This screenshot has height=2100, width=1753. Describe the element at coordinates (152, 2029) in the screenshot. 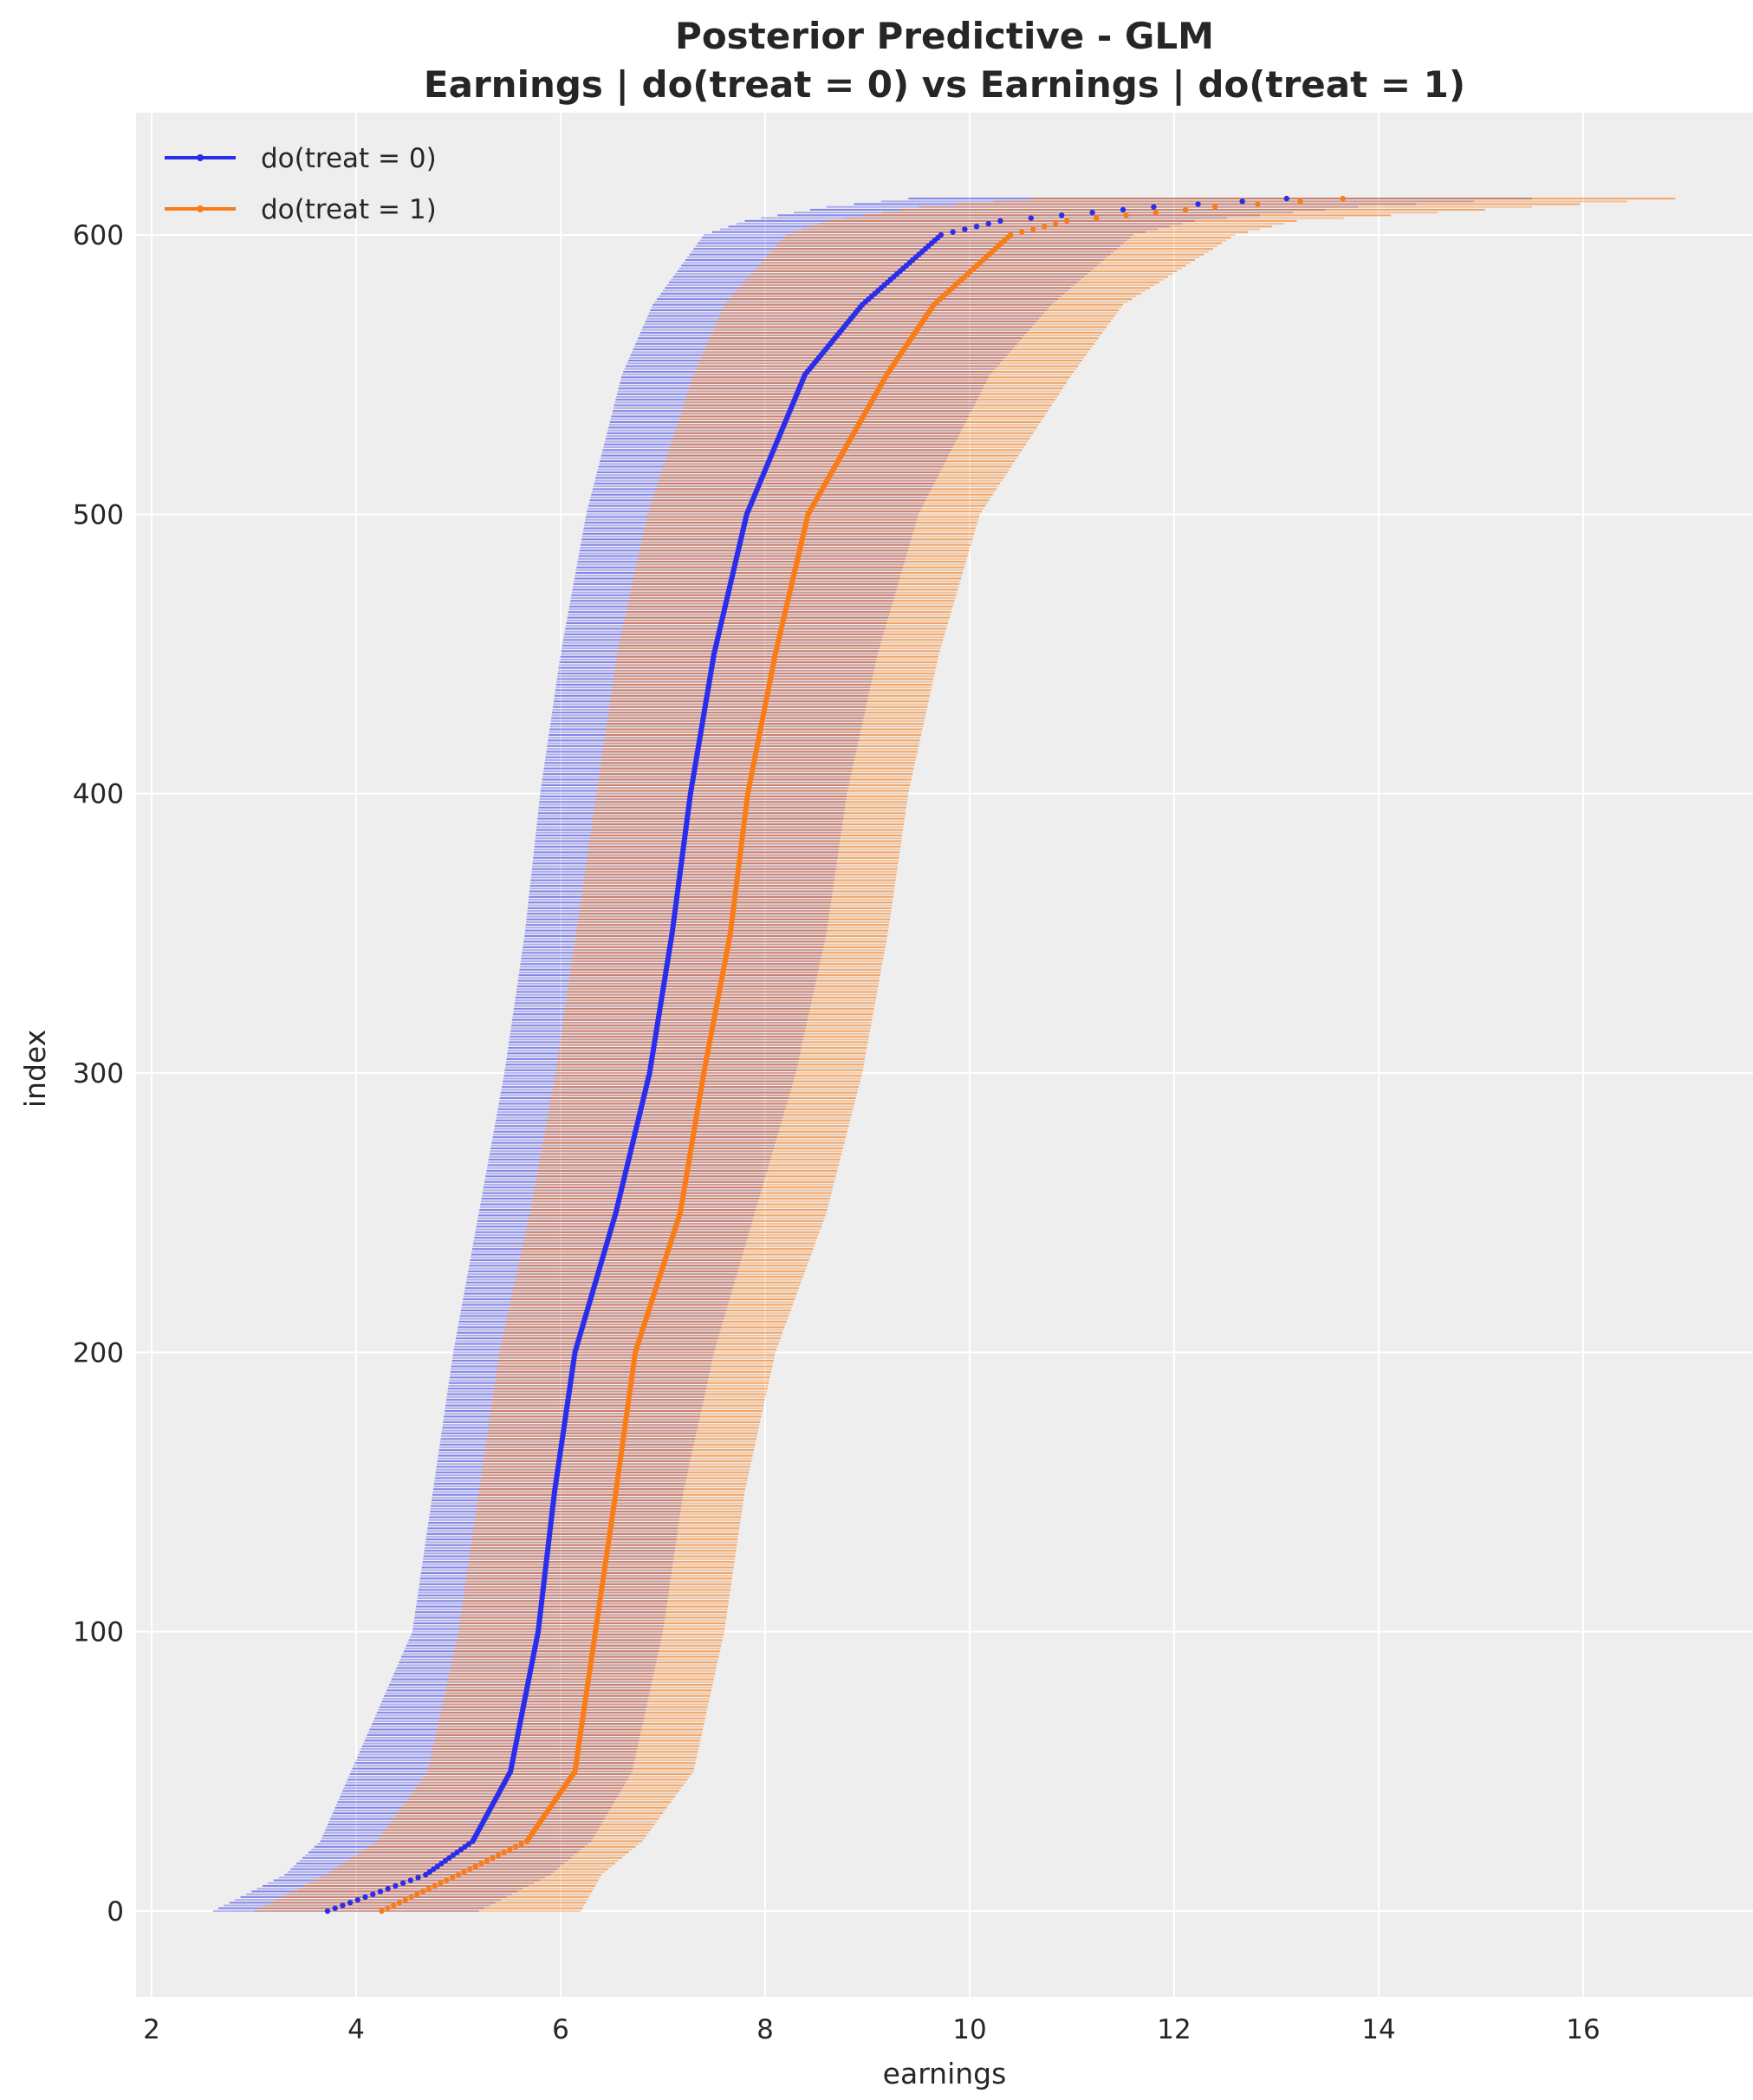

I see `x-tick-label: 2` at that location.